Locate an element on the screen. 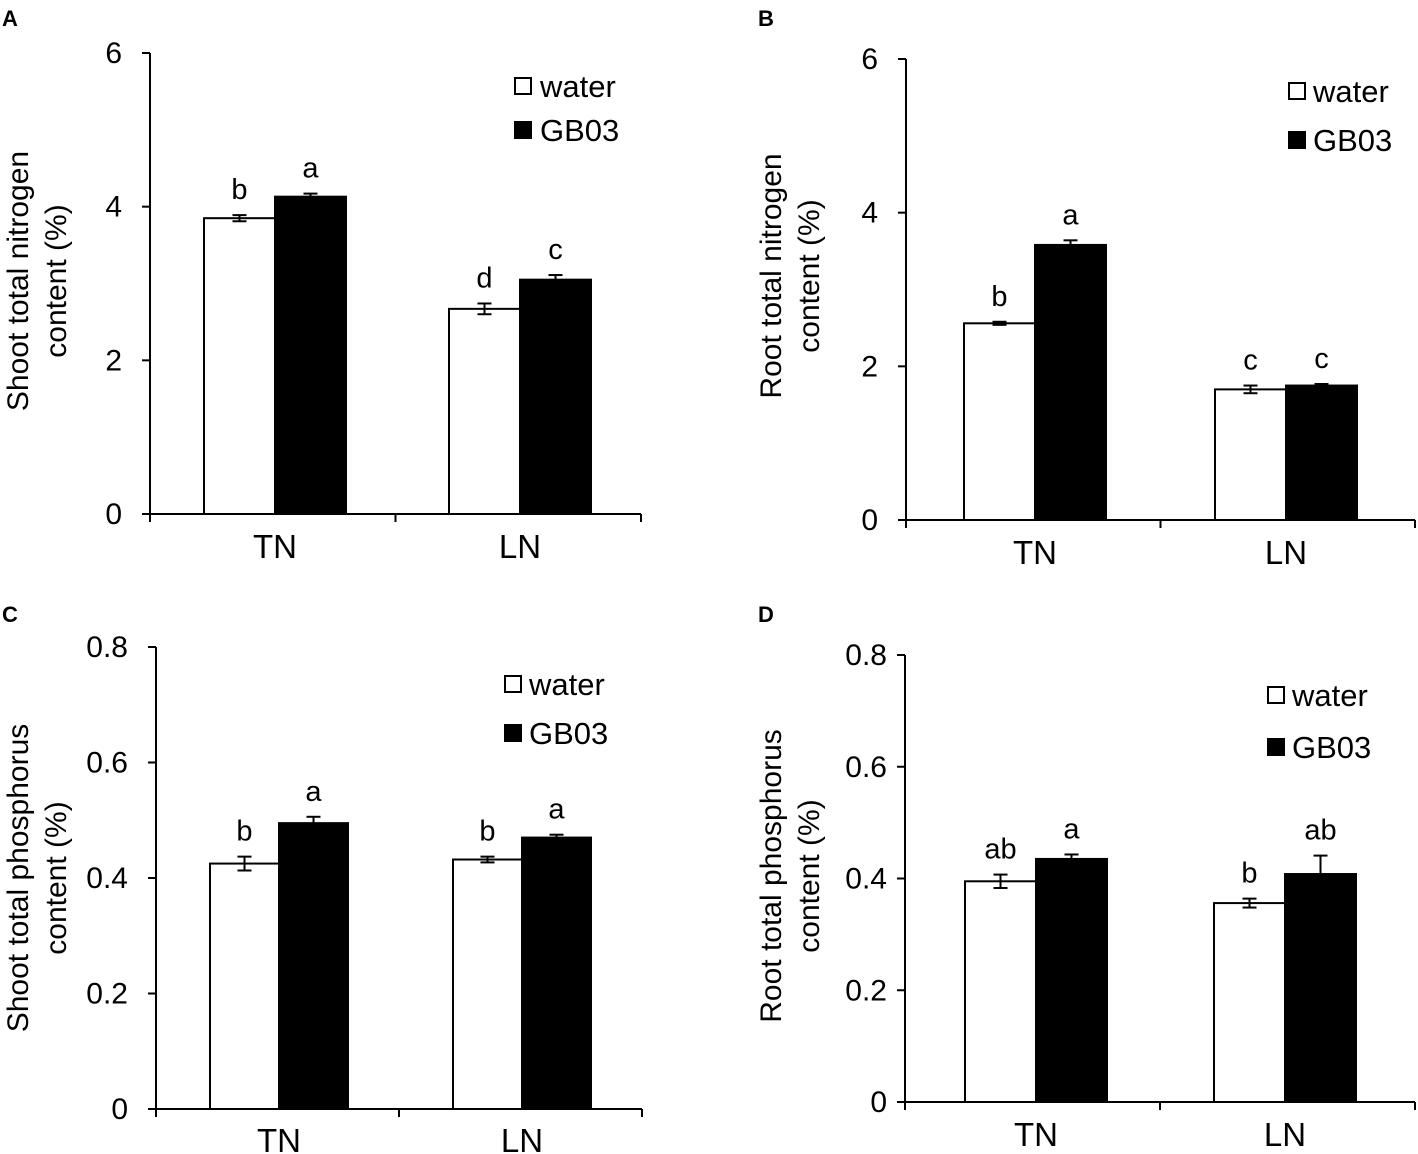 The width and height of the screenshot is (1418, 1154). y-tick-label: 2 is located at coordinates (113, 360).